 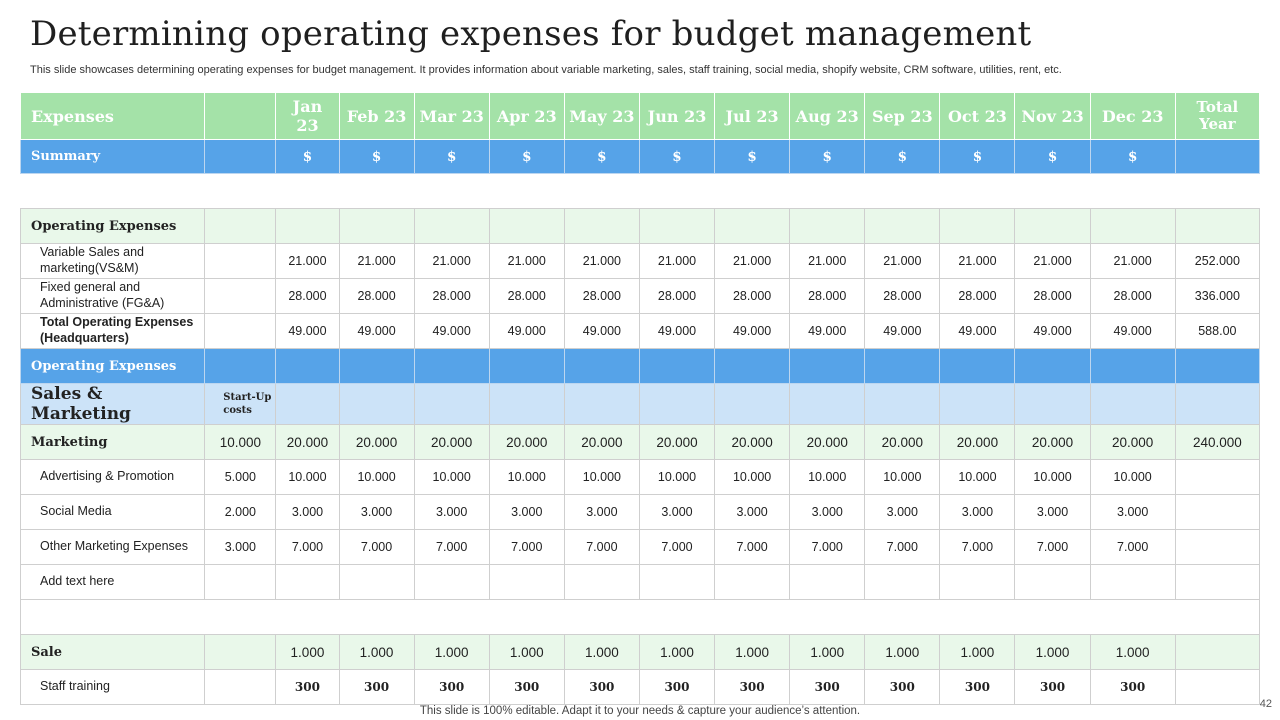 I want to click on page-number: 42, so click(x=1265, y=704).